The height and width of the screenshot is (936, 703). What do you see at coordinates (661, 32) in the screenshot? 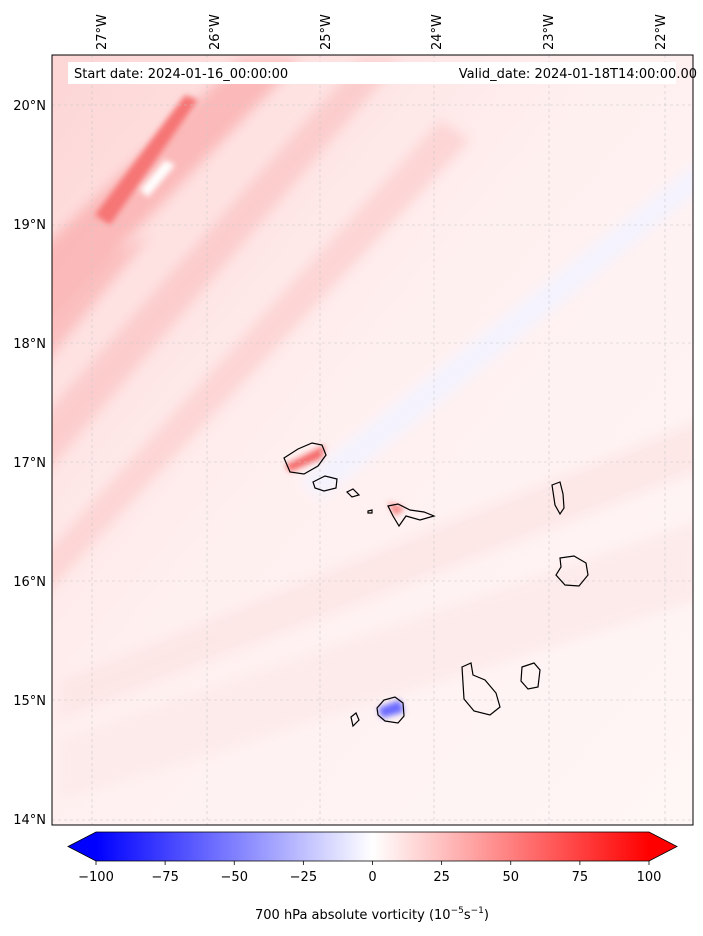
I see `lon-tick-label: 22°W` at bounding box center [661, 32].